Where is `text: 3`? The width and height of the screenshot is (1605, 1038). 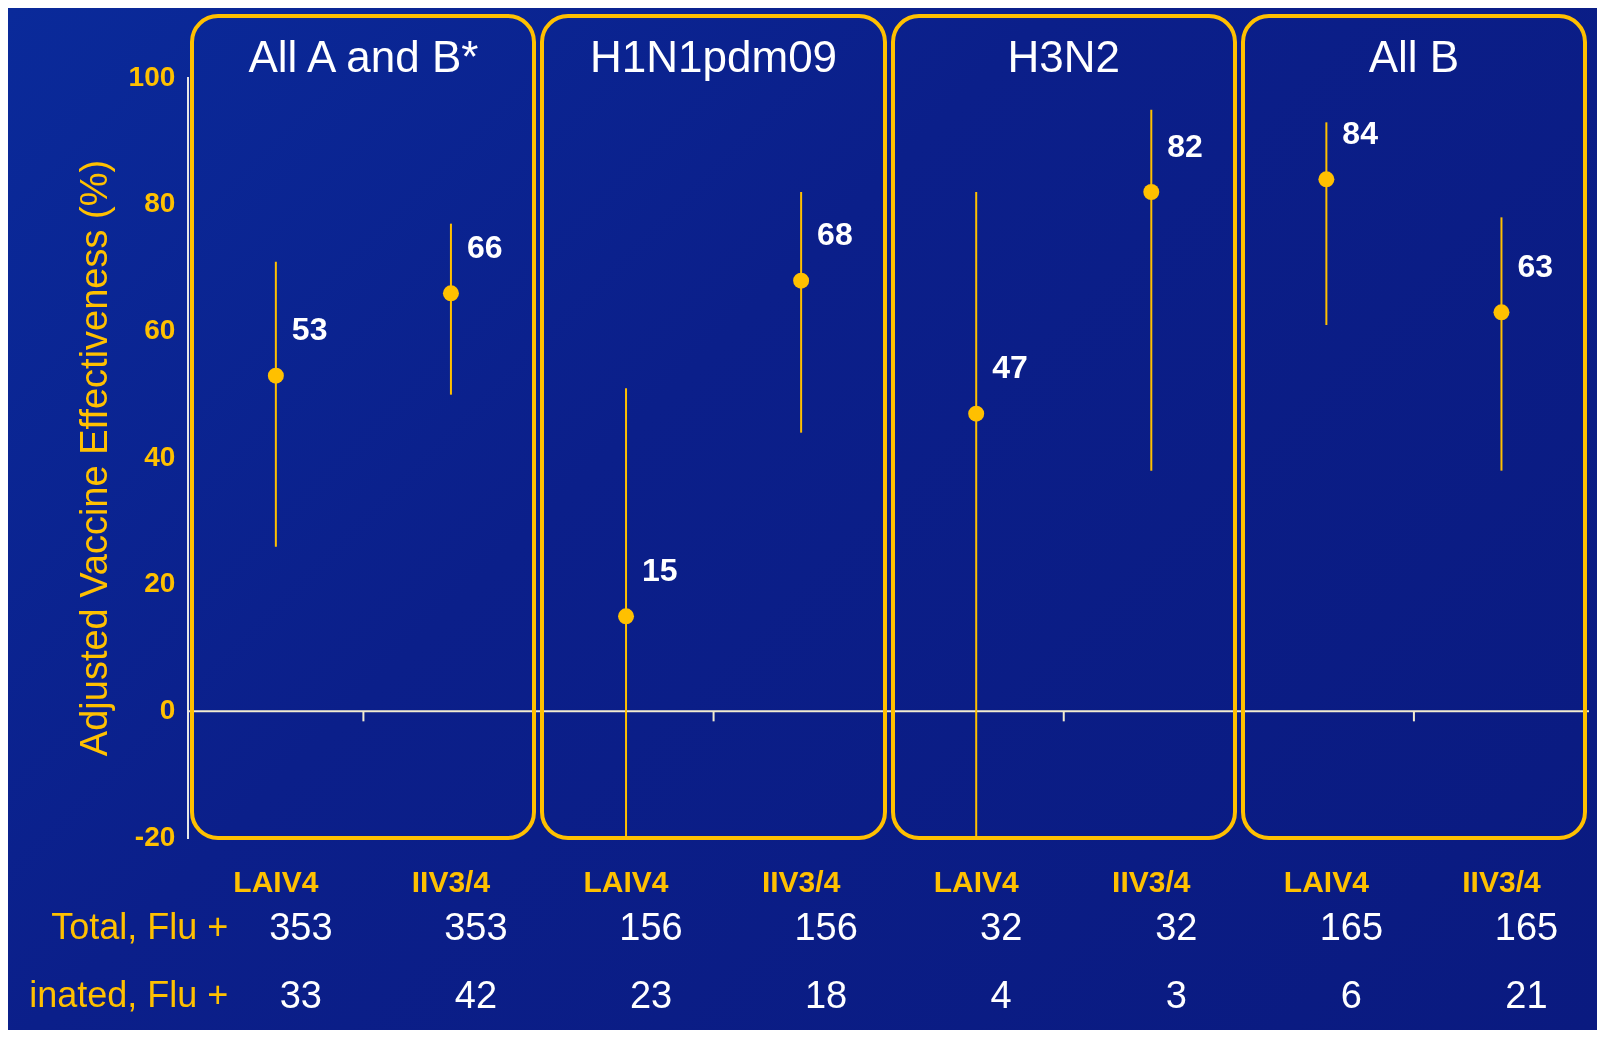
text: 3 is located at coordinates (1176, 995).